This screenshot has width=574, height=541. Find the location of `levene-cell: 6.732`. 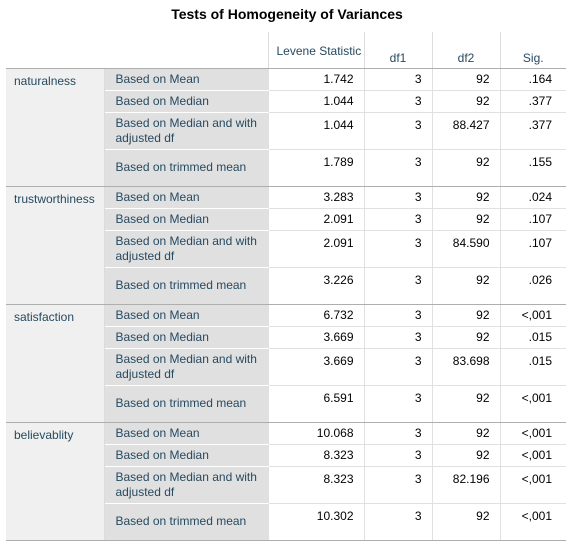

levene-cell: 6.732 is located at coordinates (316, 315).